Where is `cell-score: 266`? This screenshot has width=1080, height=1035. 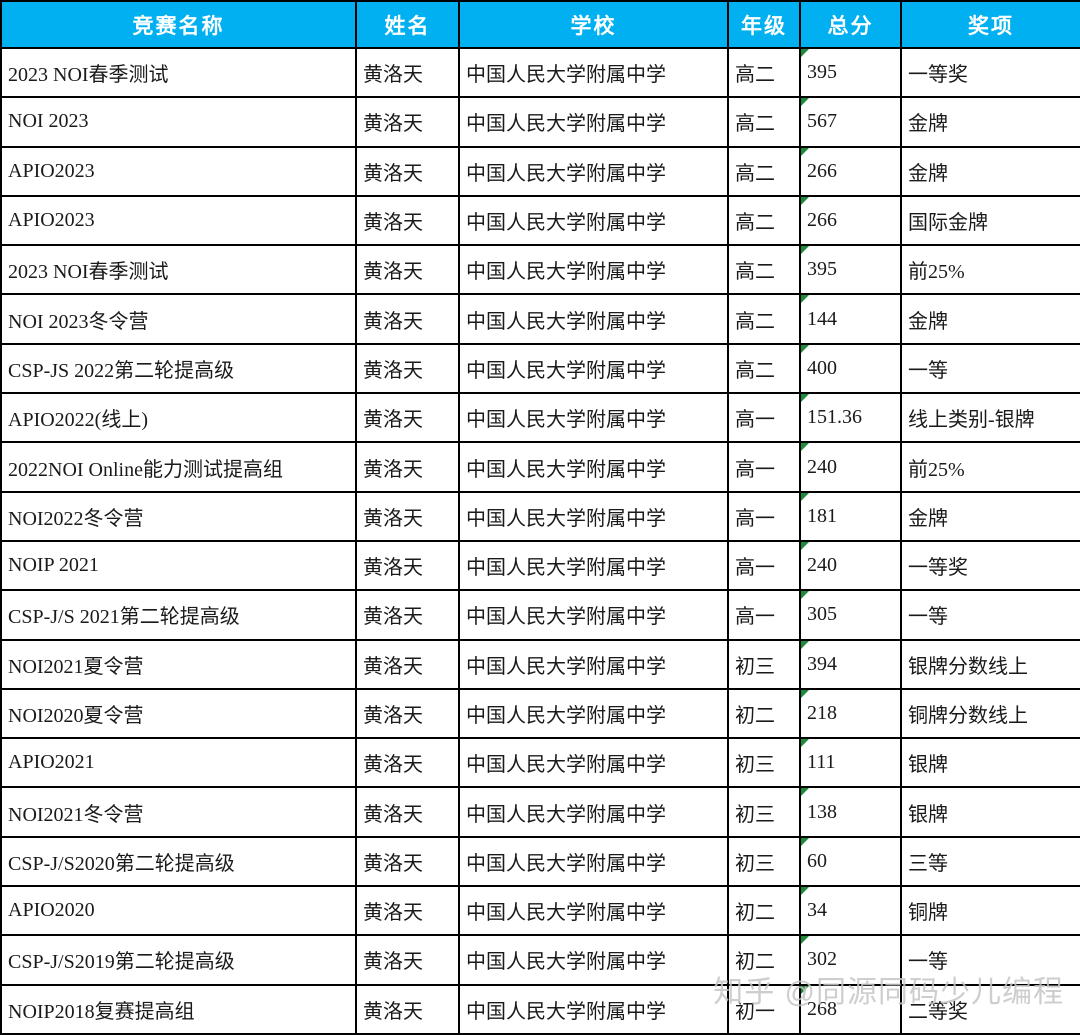
cell-score: 266 is located at coordinates (850, 220).